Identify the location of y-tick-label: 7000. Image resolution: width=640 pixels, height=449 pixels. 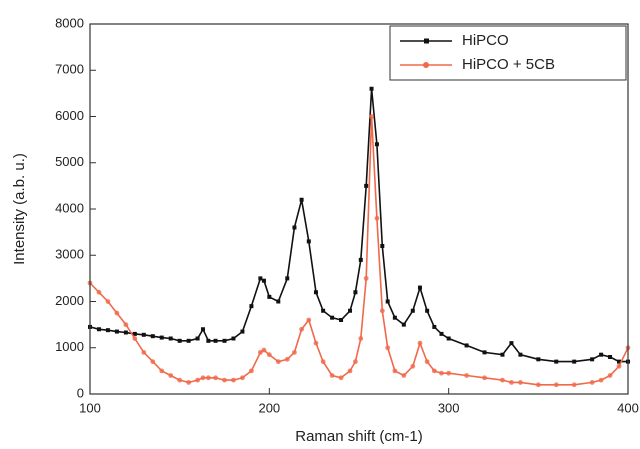
(69, 69).